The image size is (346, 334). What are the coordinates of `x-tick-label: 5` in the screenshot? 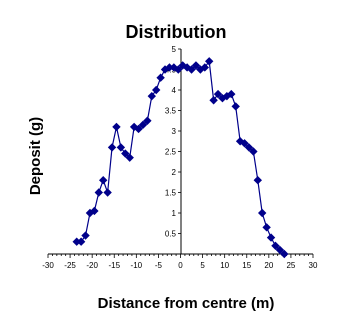 It's located at (202, 265).